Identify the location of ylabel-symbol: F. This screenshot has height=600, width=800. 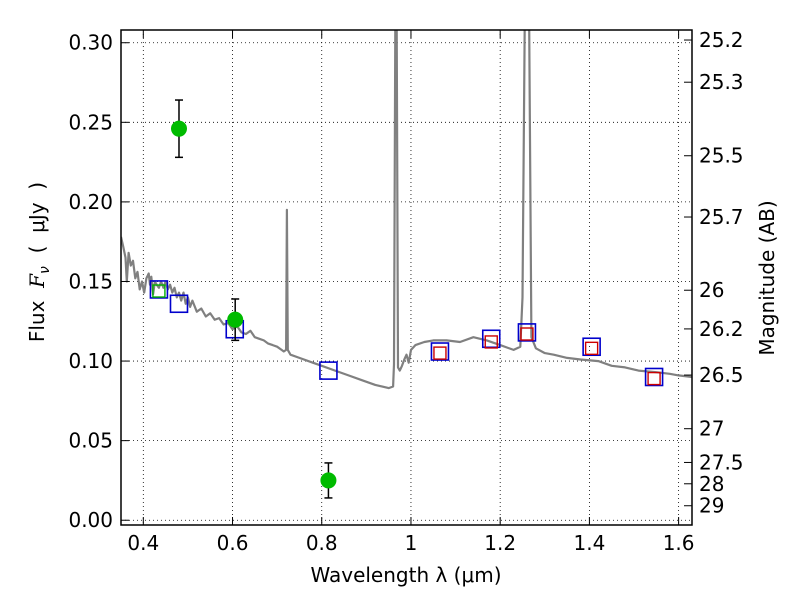
(37, 281).